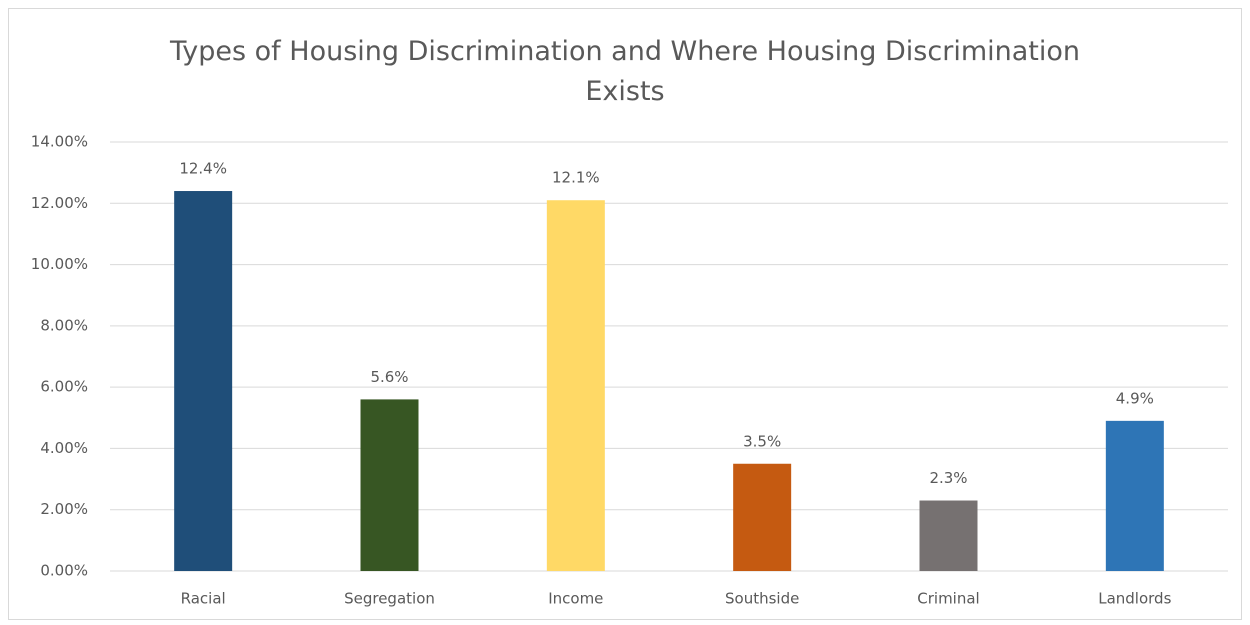  Describe the element at coordinates (59, 203) in the screenshot. I see `y-tick-label: 12.00%` at that location.